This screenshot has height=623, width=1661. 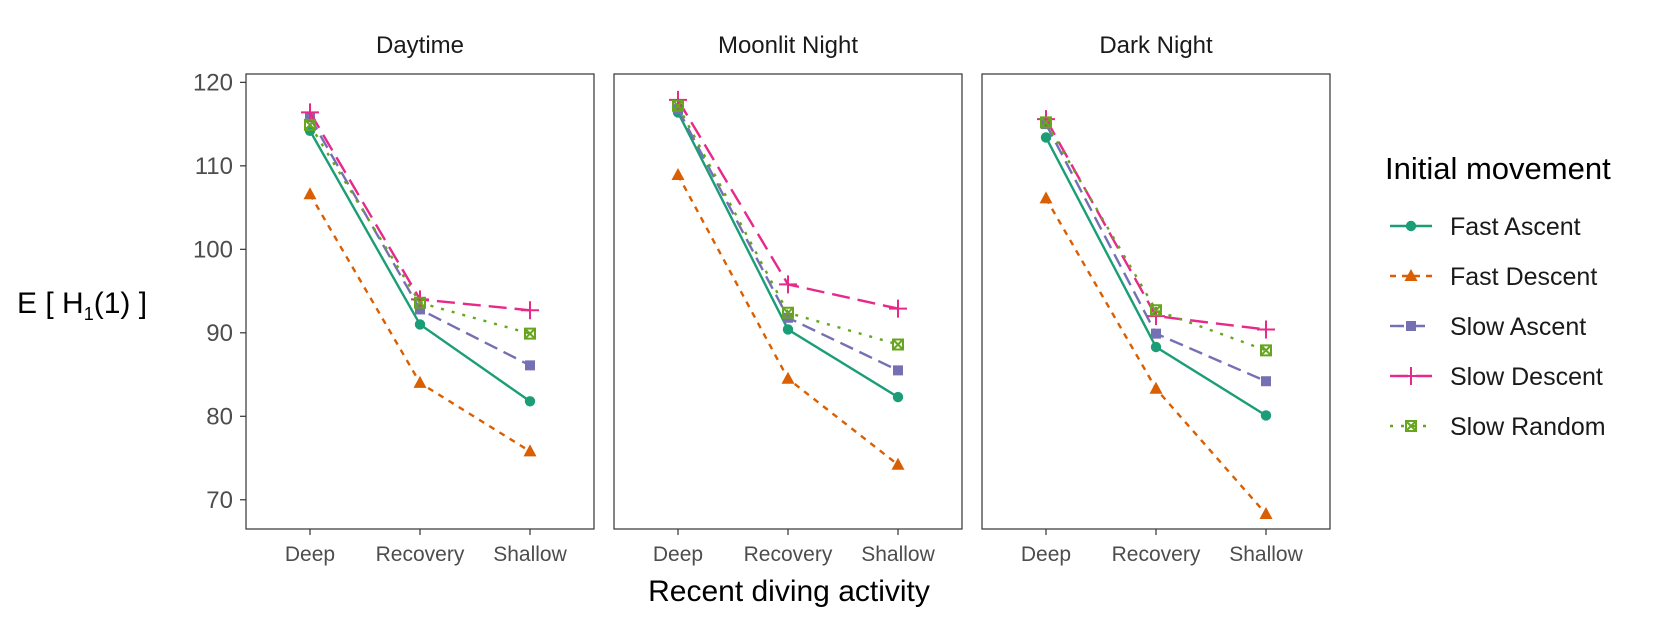 What do you see at coordinates (1156, 45) in the screenshot?
I see `panel-title: Dark Night` at bounding box center [1156, 45].